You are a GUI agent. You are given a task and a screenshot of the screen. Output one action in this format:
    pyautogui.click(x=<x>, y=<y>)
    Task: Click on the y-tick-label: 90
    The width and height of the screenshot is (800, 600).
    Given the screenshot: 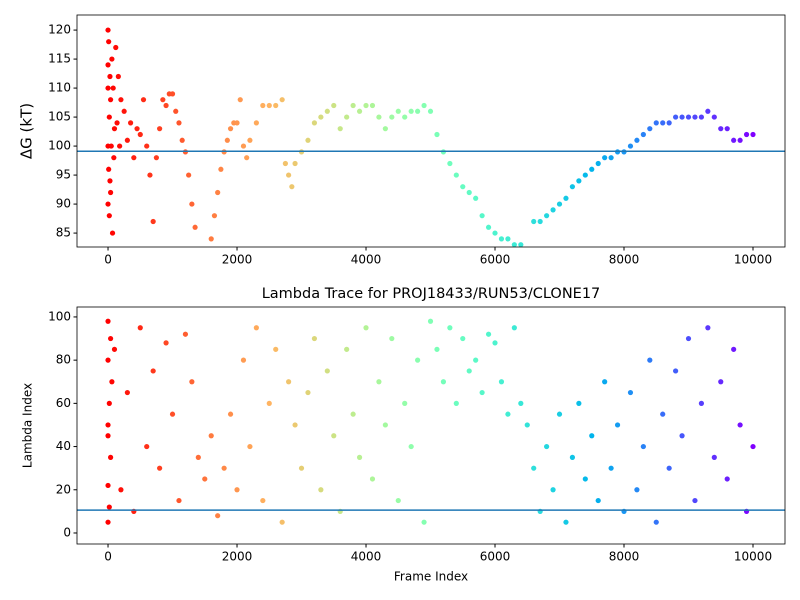 What is the action you would take?
    pyautogui.click(x=63, y=204)
    